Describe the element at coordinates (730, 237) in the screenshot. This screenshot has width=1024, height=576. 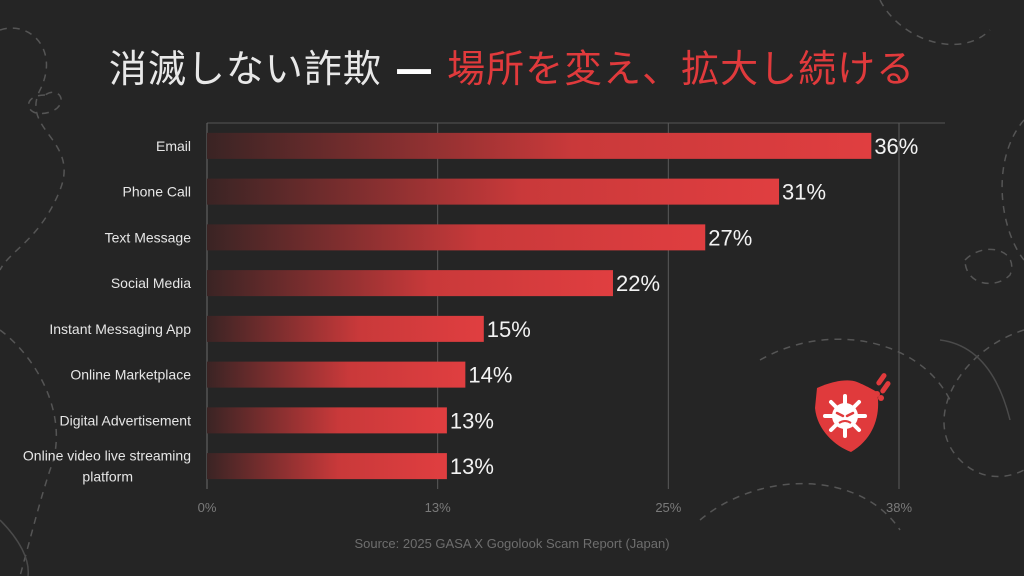
I see `data-label: 27%` at that location.